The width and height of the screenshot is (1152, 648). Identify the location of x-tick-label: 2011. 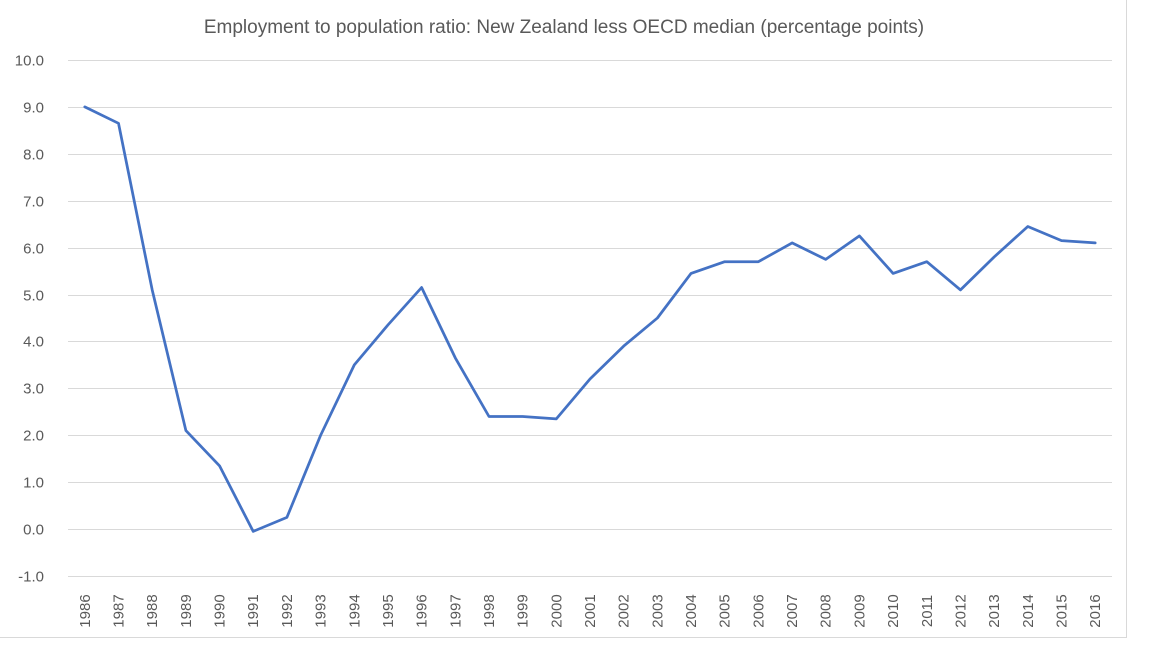
(927, 611).